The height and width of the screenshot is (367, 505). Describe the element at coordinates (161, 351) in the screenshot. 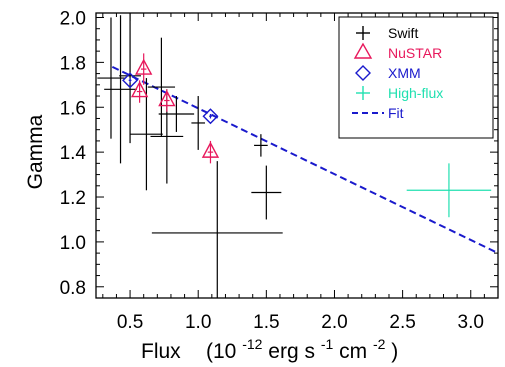

I see `x-axis-label-name: Flux` at that location.